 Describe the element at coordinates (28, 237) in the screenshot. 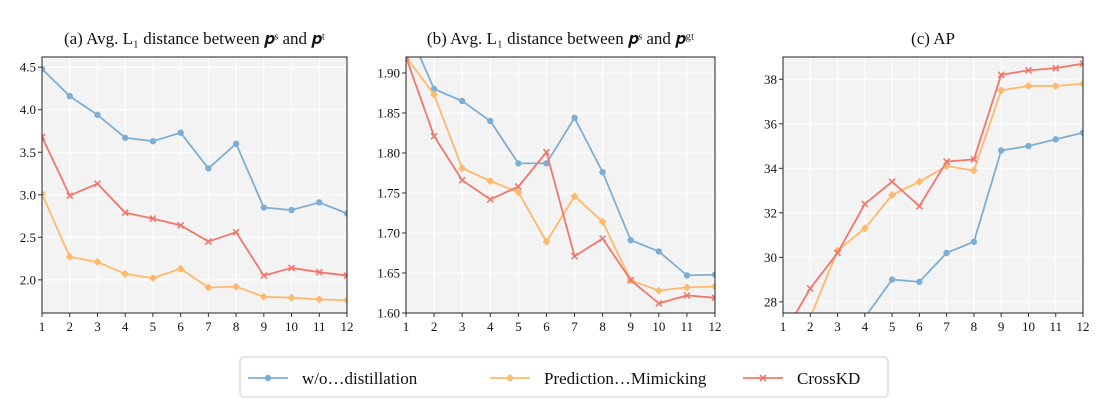

I see `y-tick-label: 2.5` at that location.